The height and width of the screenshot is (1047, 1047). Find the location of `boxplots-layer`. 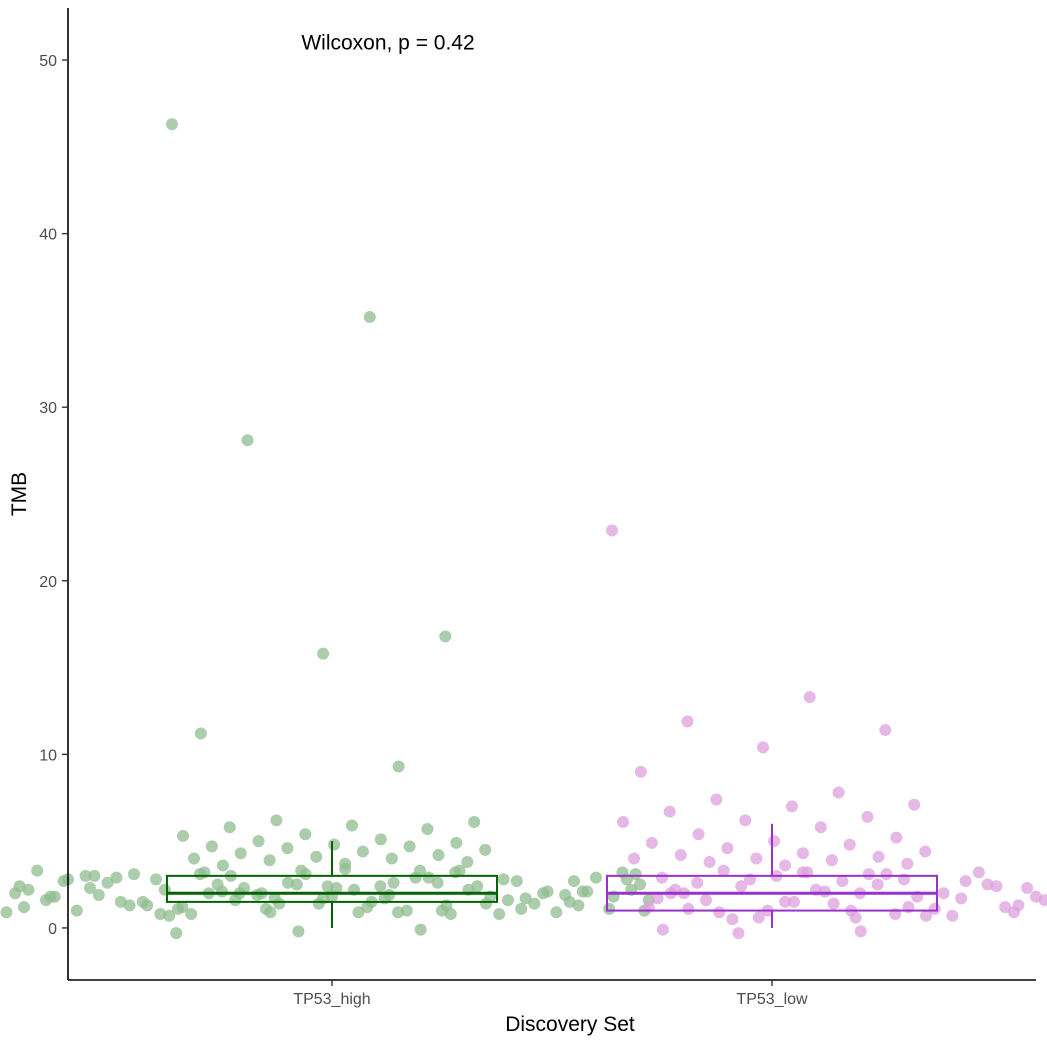

boxplots-layer is located at coordinates (552, 875).